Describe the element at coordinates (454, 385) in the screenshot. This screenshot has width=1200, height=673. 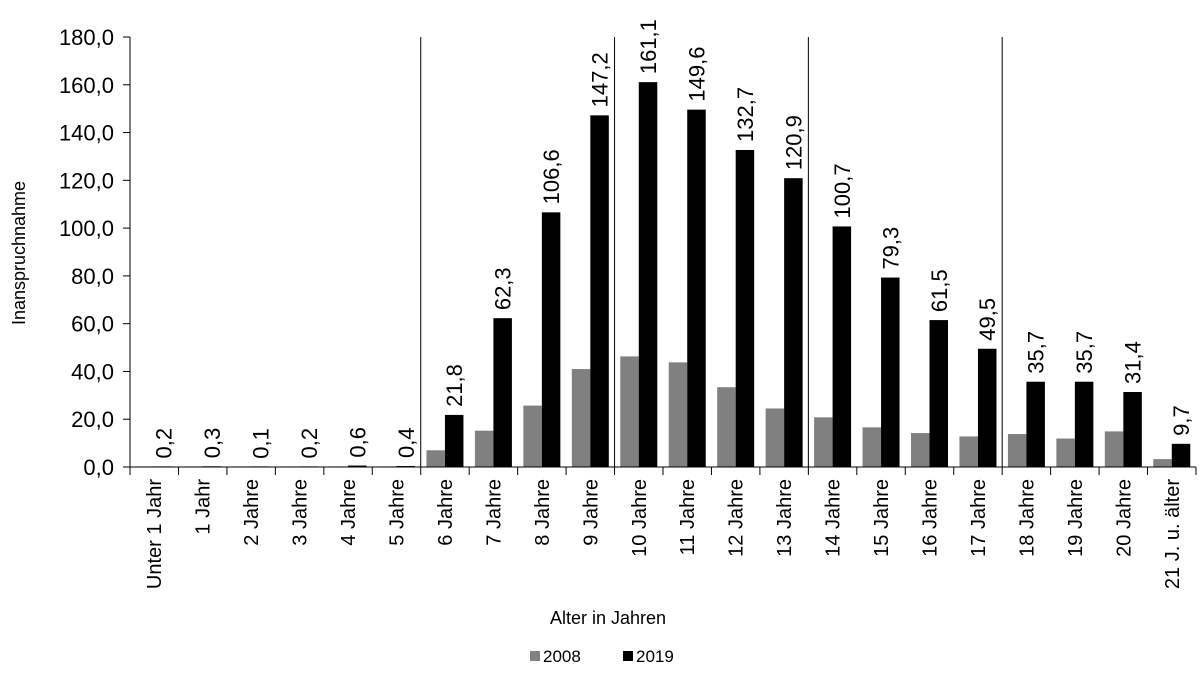
I see `data-label-2019: 21,8` at that location.